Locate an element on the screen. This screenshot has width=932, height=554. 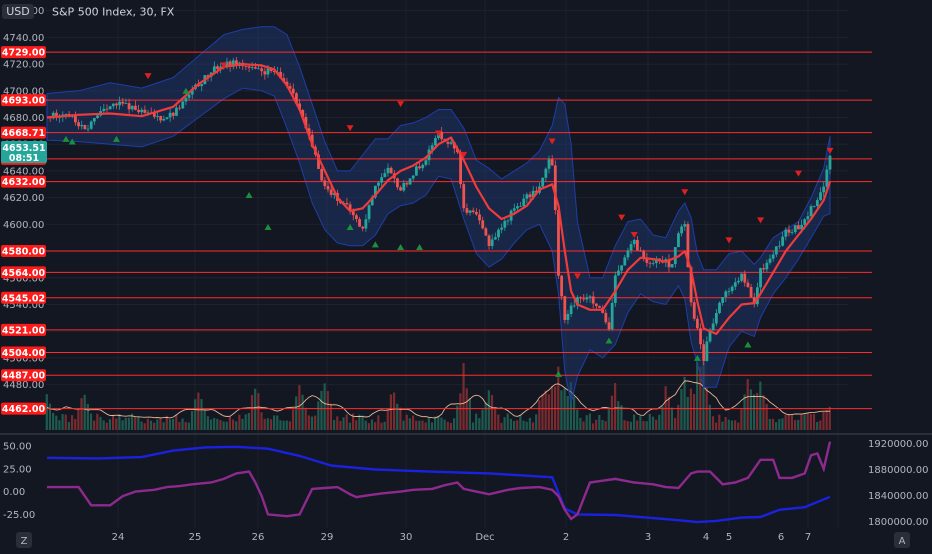
level-label: 4521.00 is located at coordinates (24, 330).